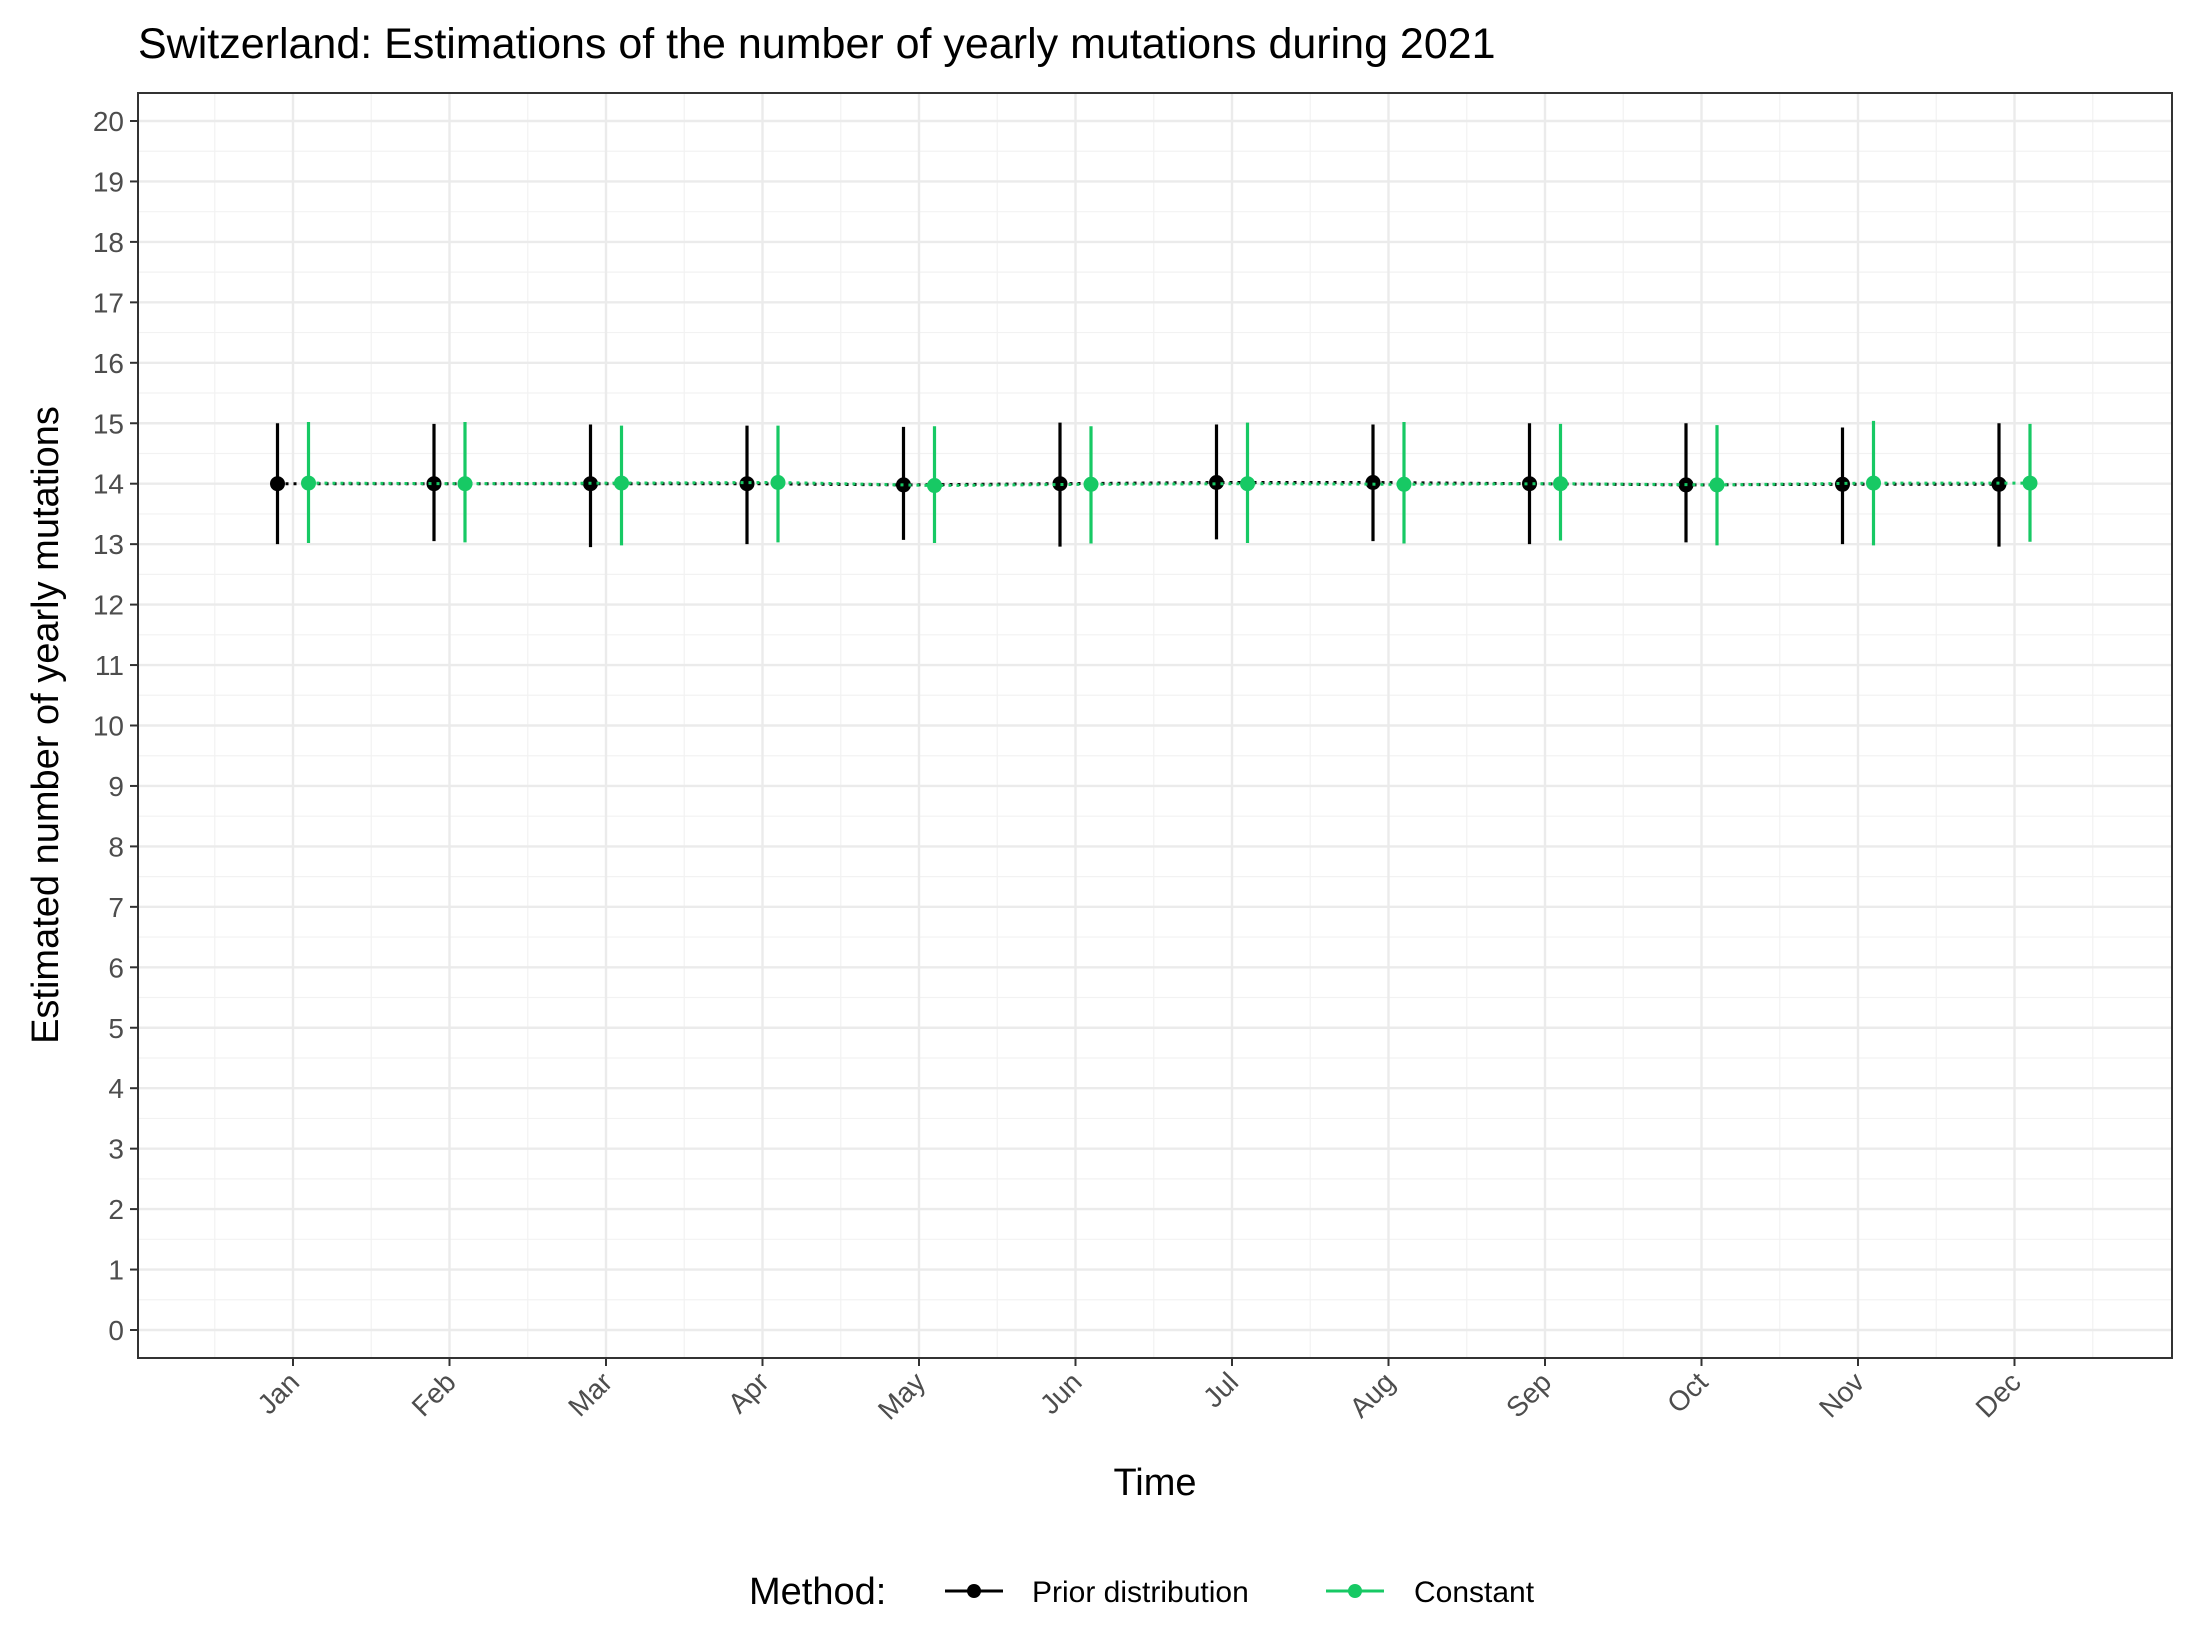 This screenshot has width=2190, height=1642. I want to click on y-tick-label: 20, so click(108, 121).